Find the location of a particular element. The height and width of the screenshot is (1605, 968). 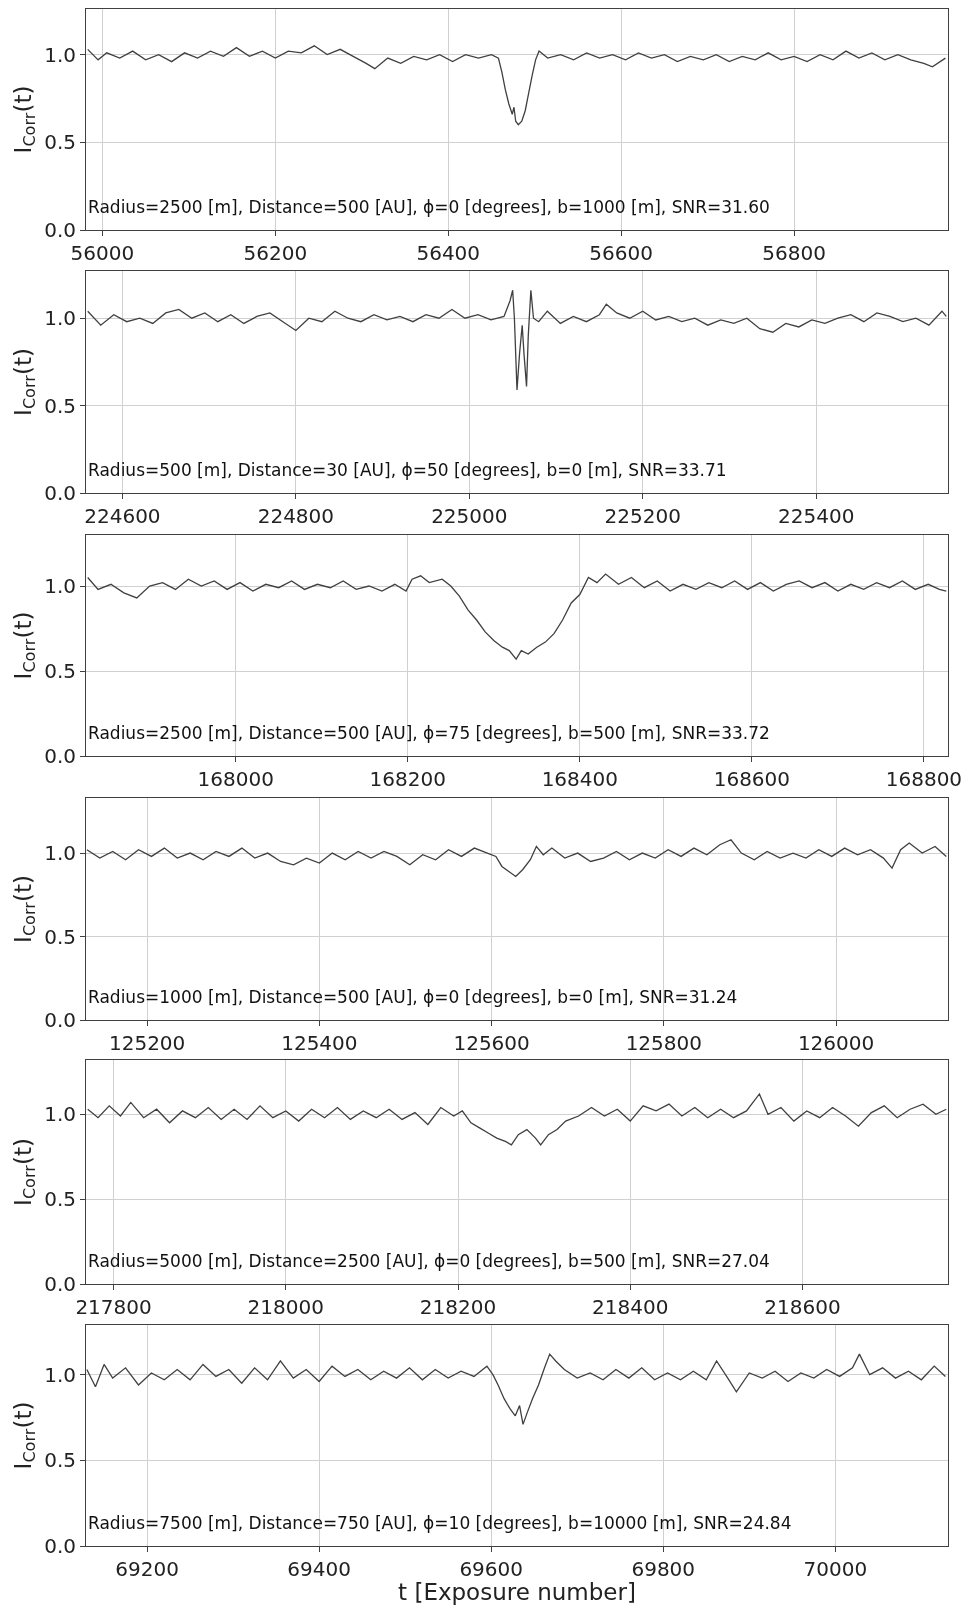

x-tick-label: 69200 is located at coordinates (147, 1569).